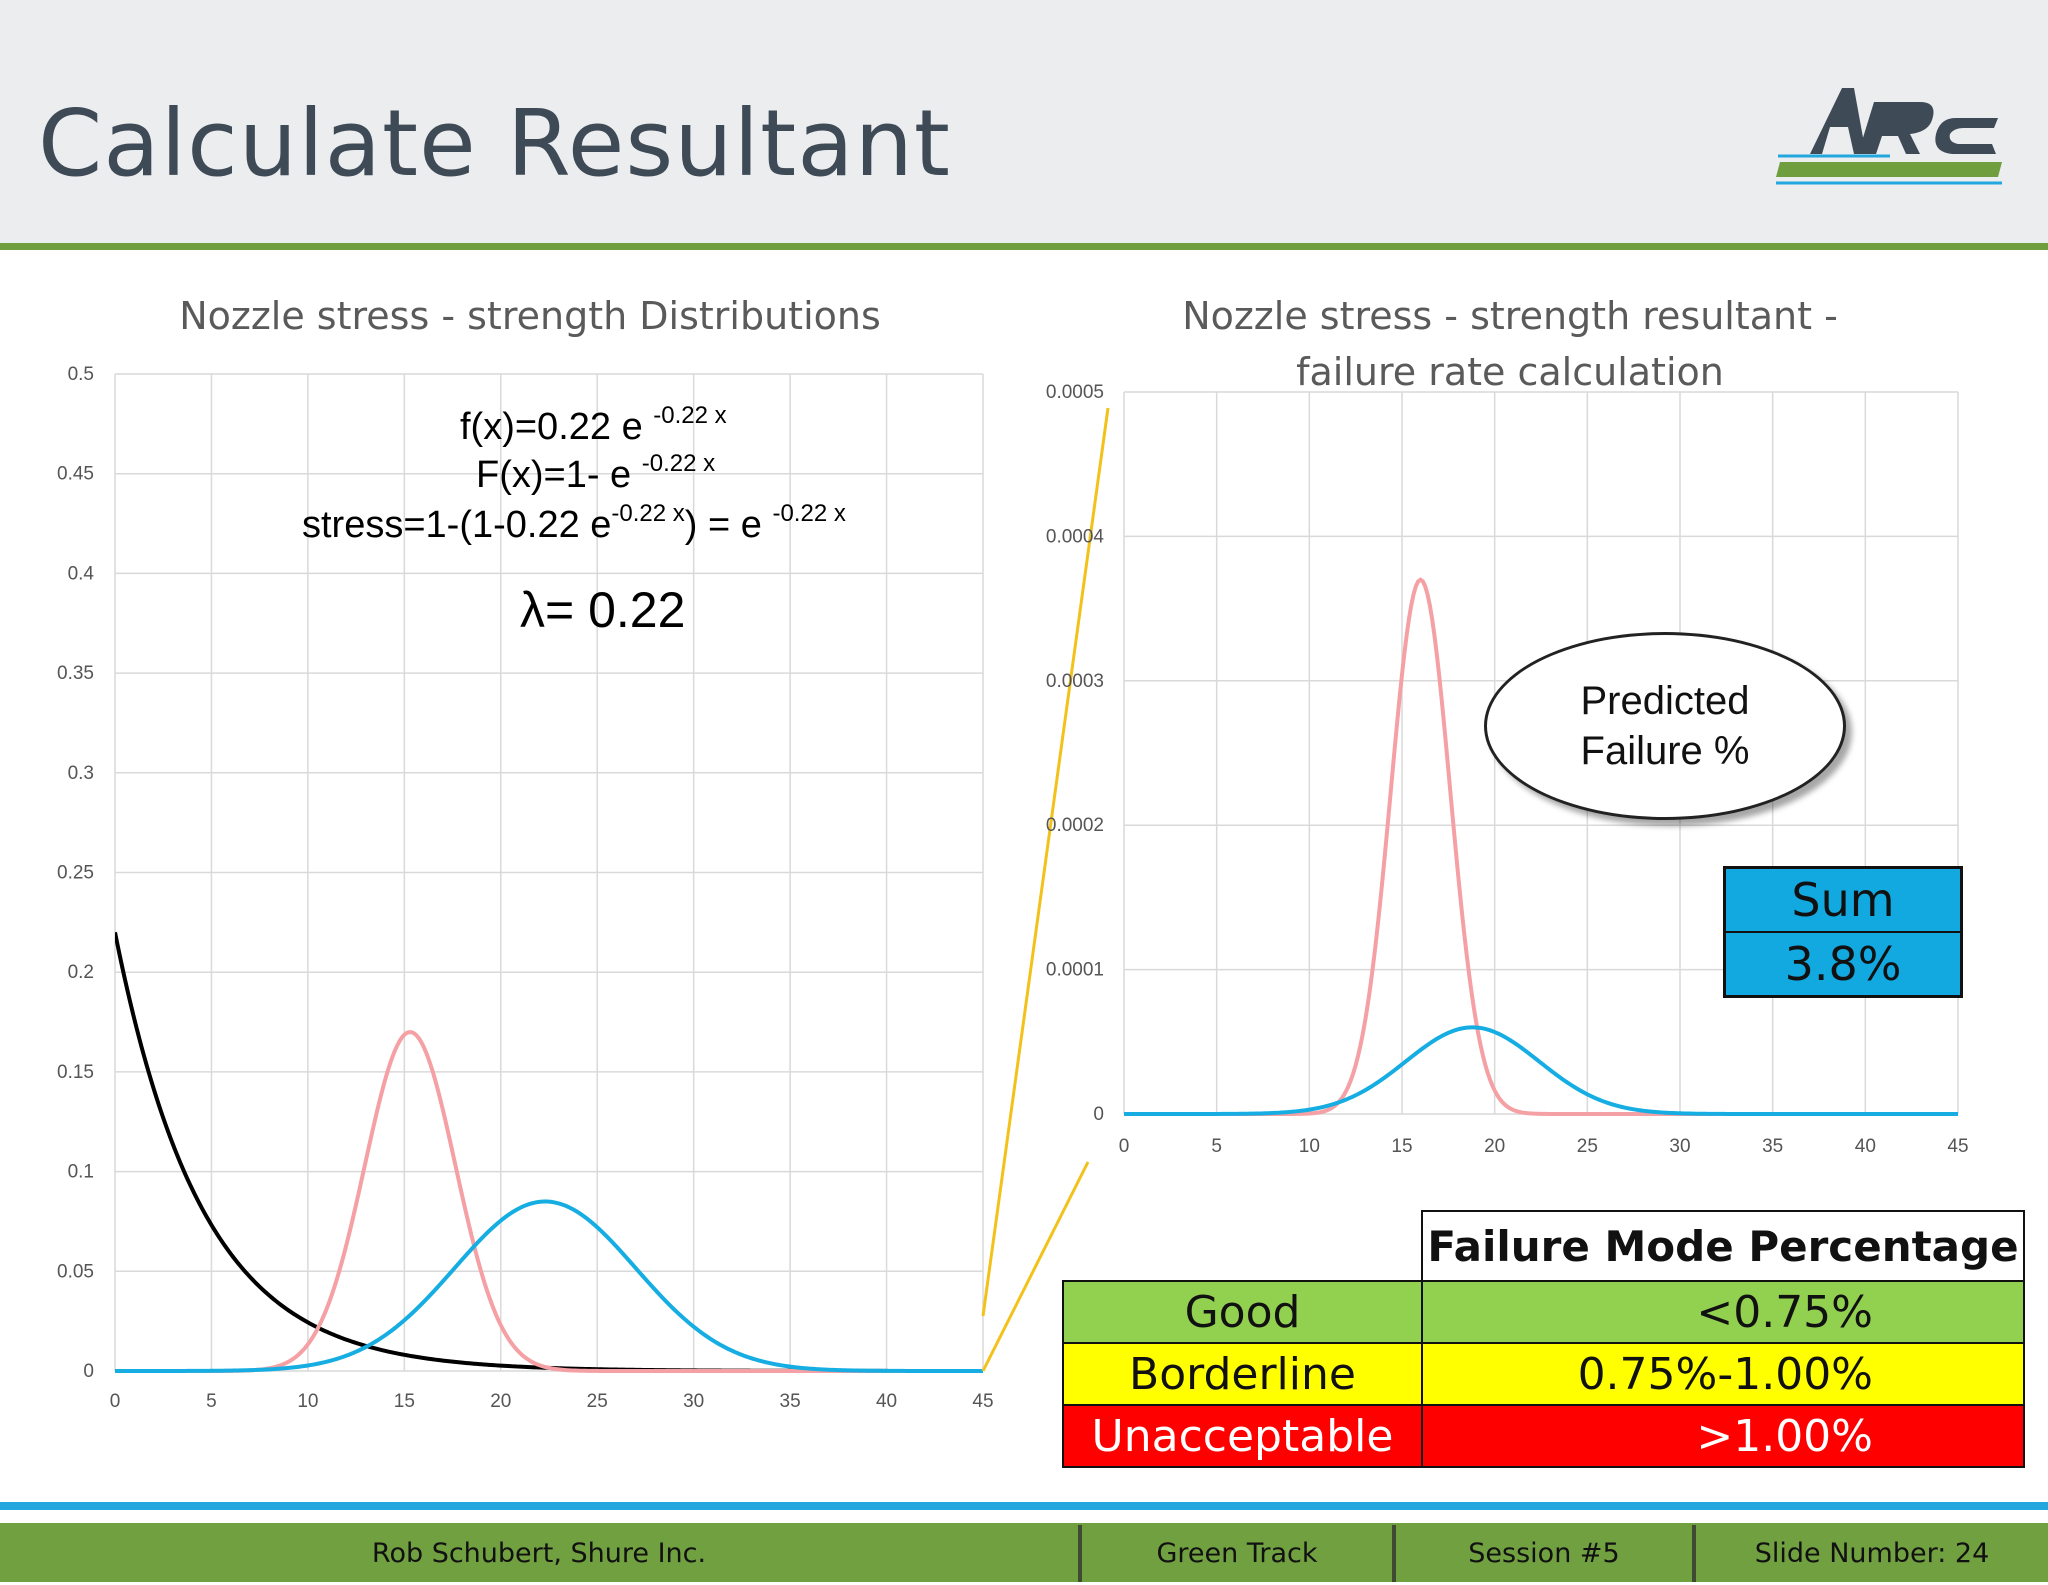  Describe the element at coordinates (1242, 1312) in the screenshot. I see `row-label: Good` at that location.